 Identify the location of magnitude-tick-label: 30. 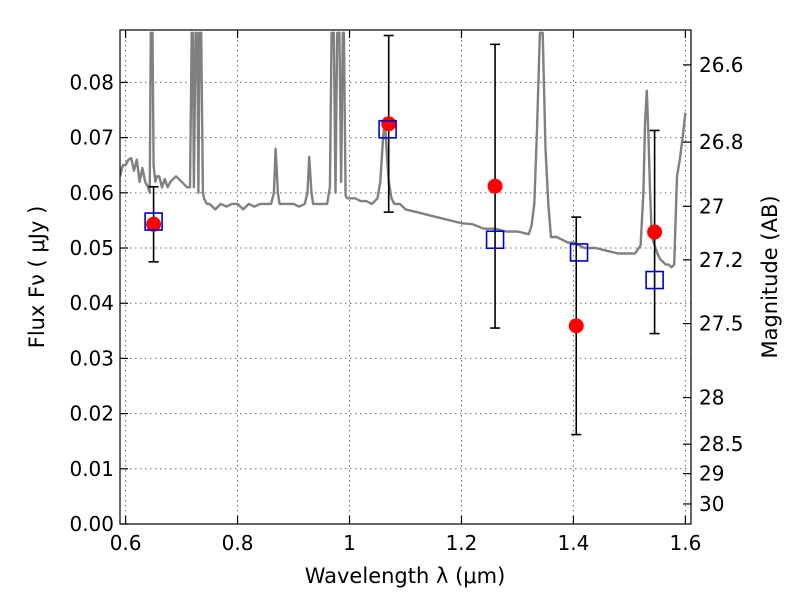
(711, 504).